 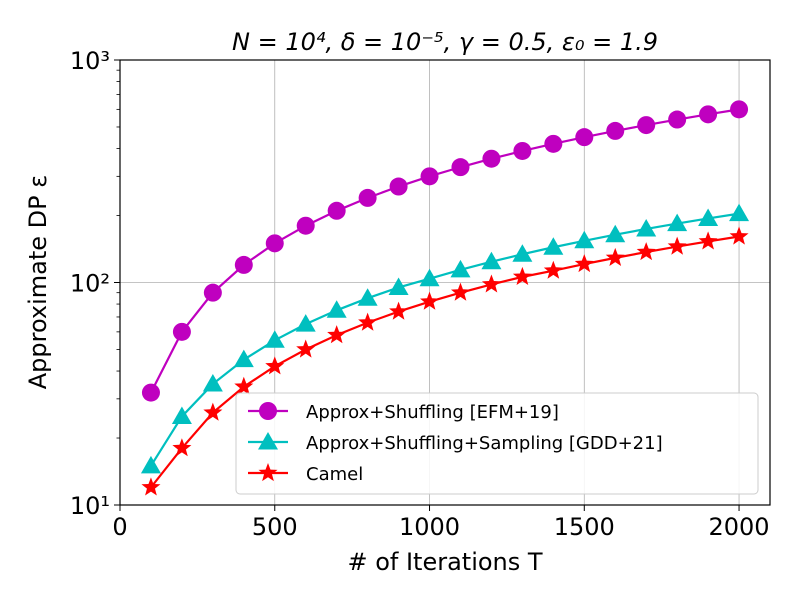 I want to click on y-axis-label: Approximate DP ε, so click(x=38, y=282).